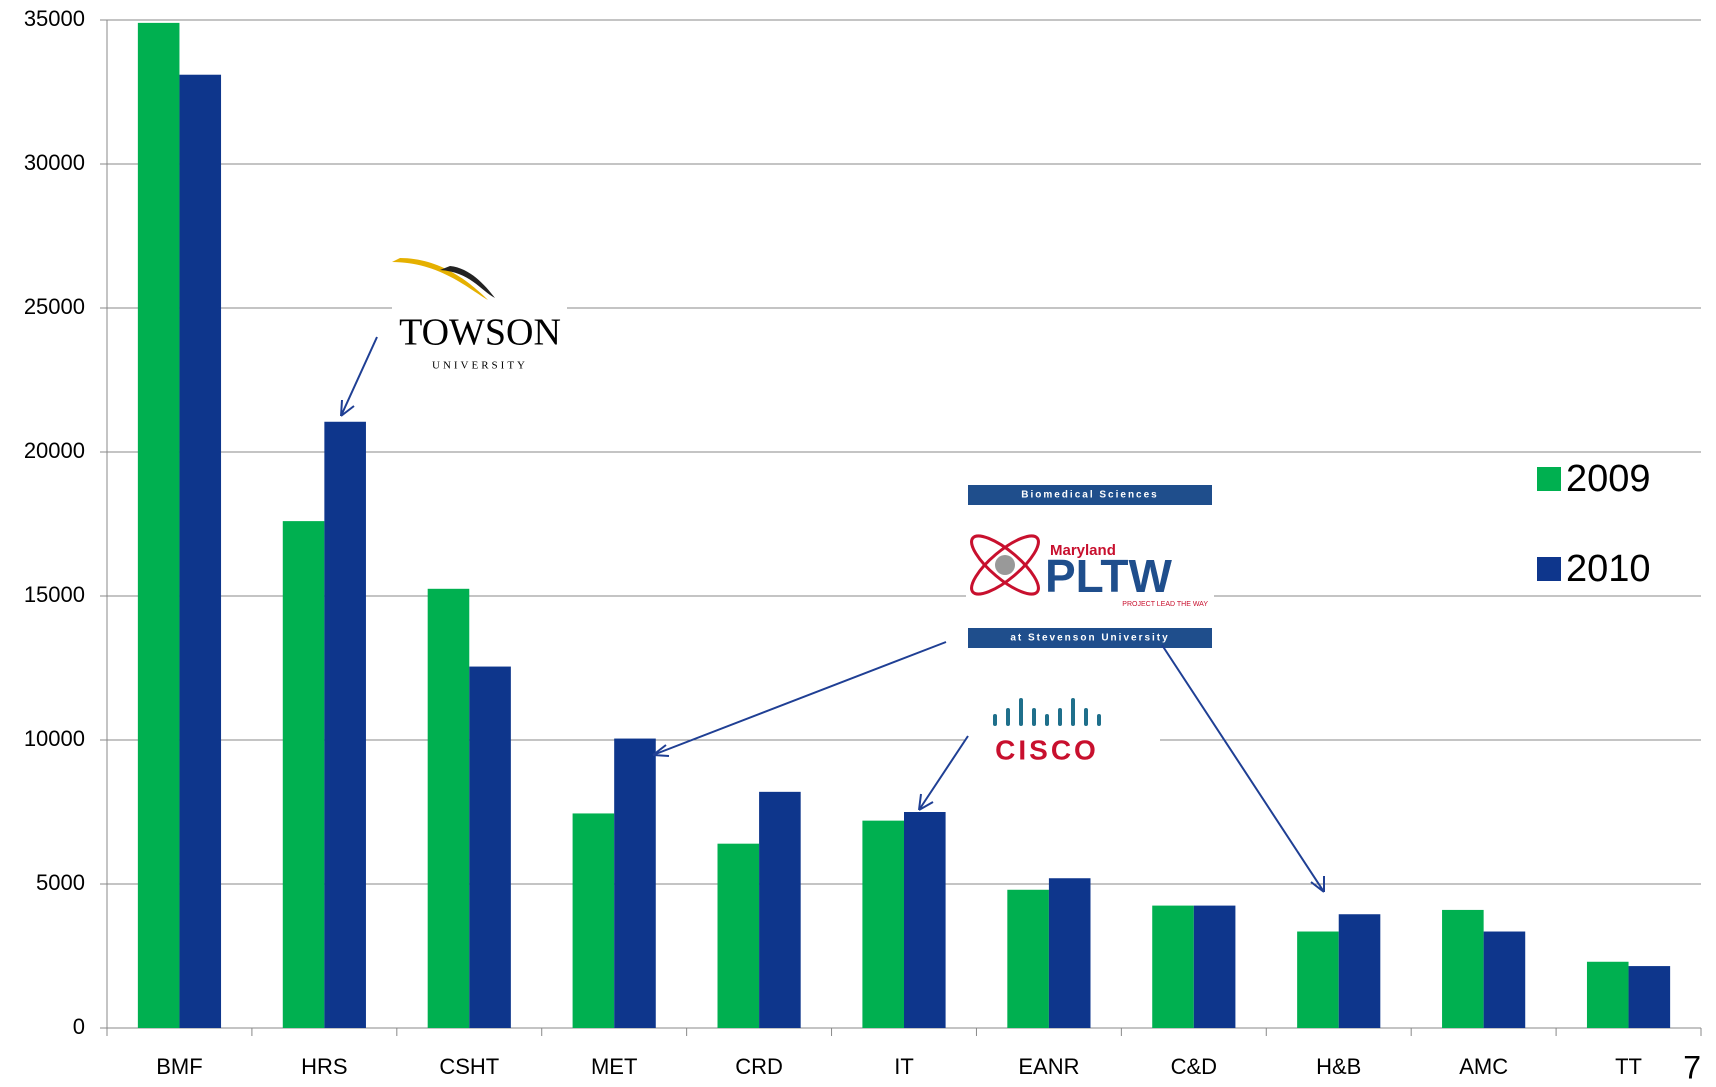 Image resolution: width=1716 pixels, height=1087 pixels. What do you see at coordinates (1194, 1066) in the screenshot?
I see `x-tick-label: C&D` at bounding box center [1194, 1066].